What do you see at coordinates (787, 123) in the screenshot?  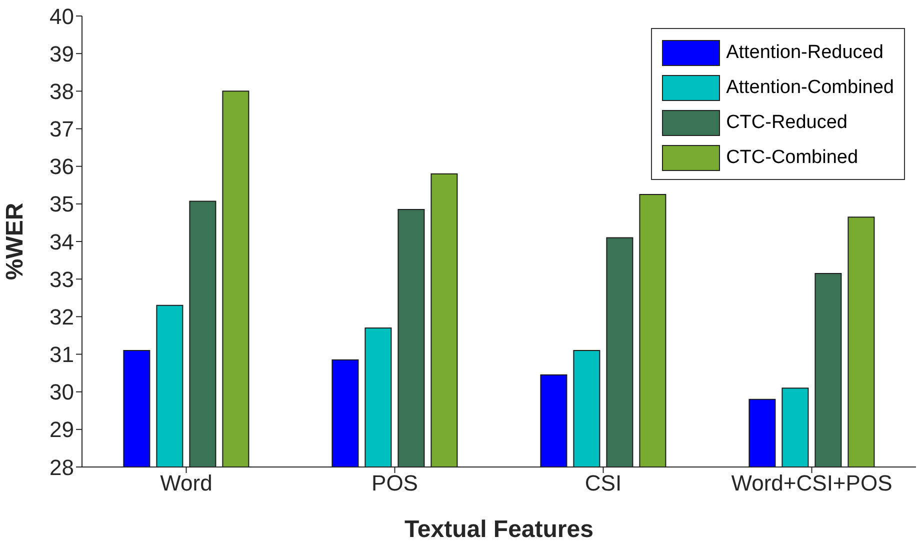 I see `legend-label: CTC-Reduced` at bounding box center [787, 123].